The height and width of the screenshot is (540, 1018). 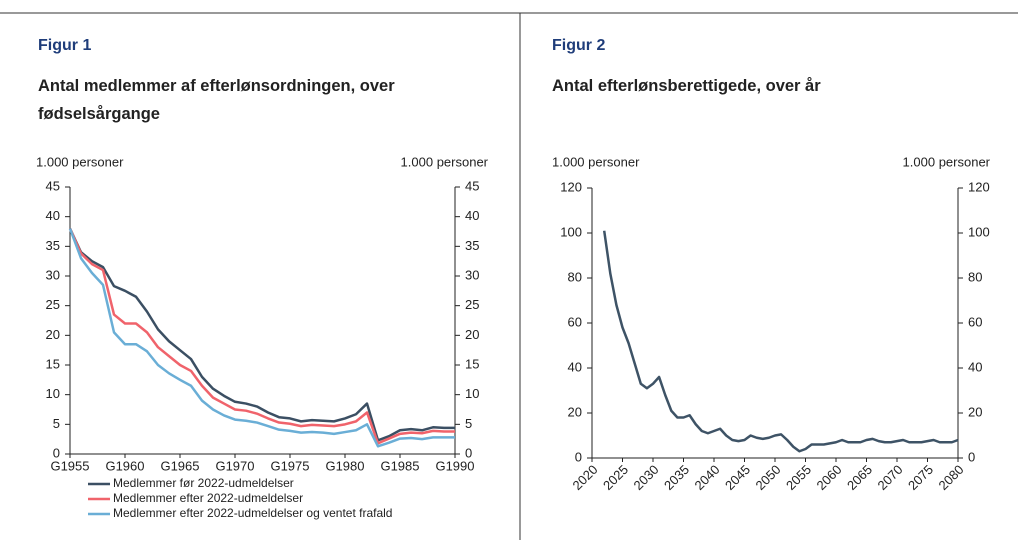 I want to click on y-tick-label: 120, so click(x=571, y=186).